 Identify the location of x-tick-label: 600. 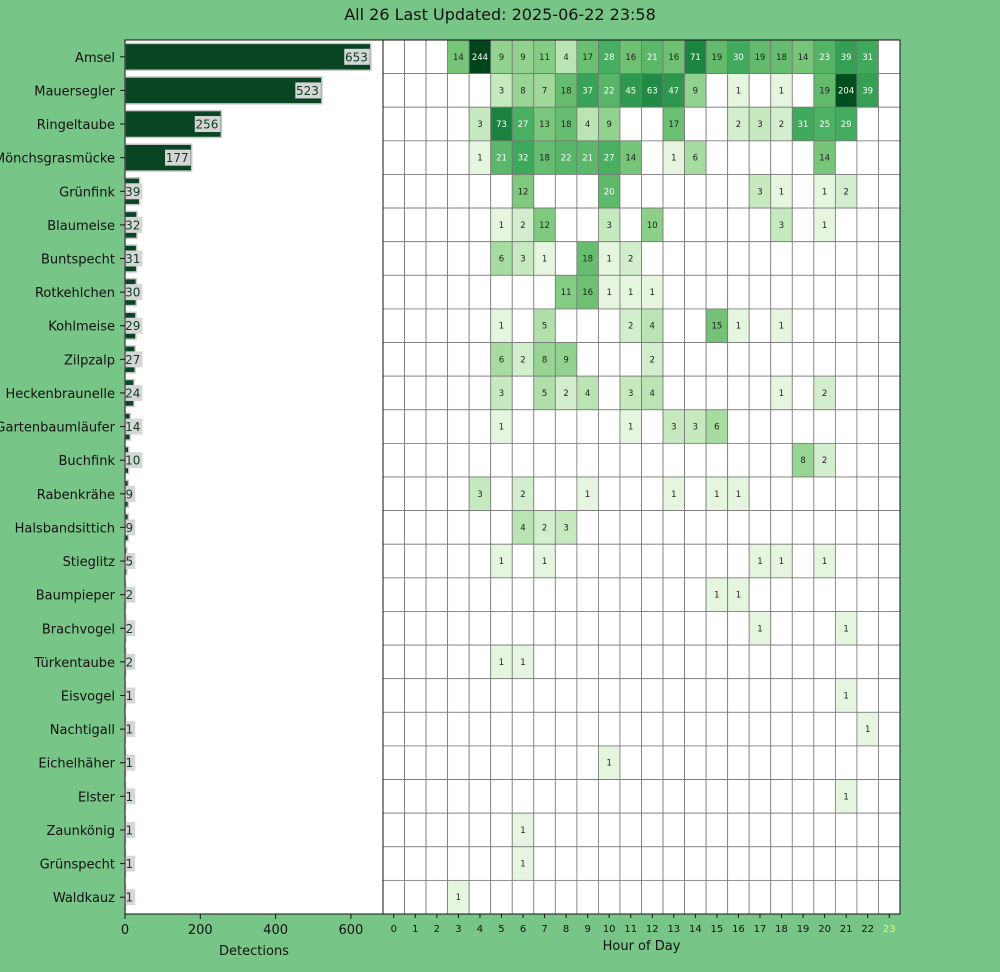
(350, 930).